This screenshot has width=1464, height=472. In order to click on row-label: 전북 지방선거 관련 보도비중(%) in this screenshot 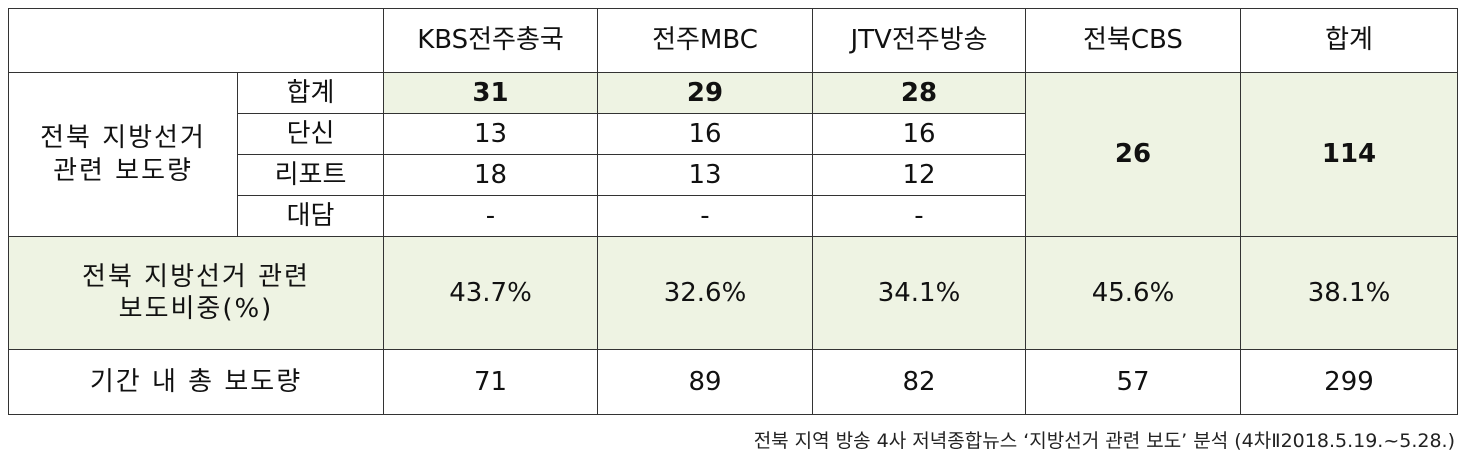, I will do `click(196, 293)`.